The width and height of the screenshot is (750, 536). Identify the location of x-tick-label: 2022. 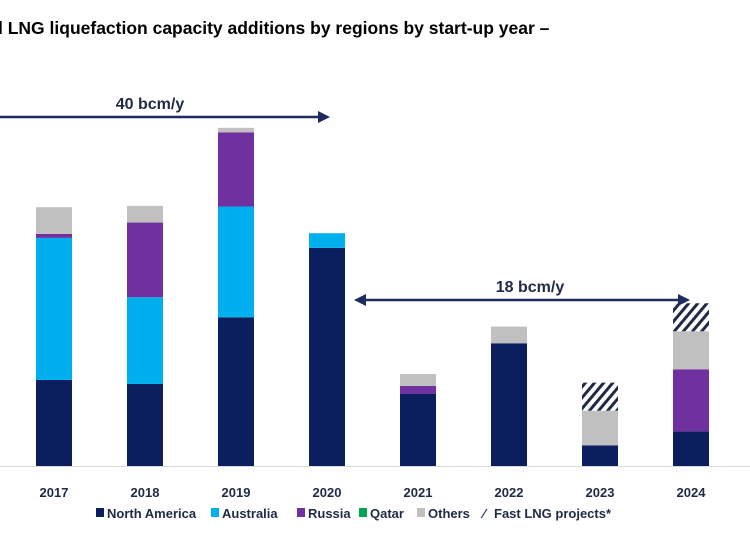
(509, 492).